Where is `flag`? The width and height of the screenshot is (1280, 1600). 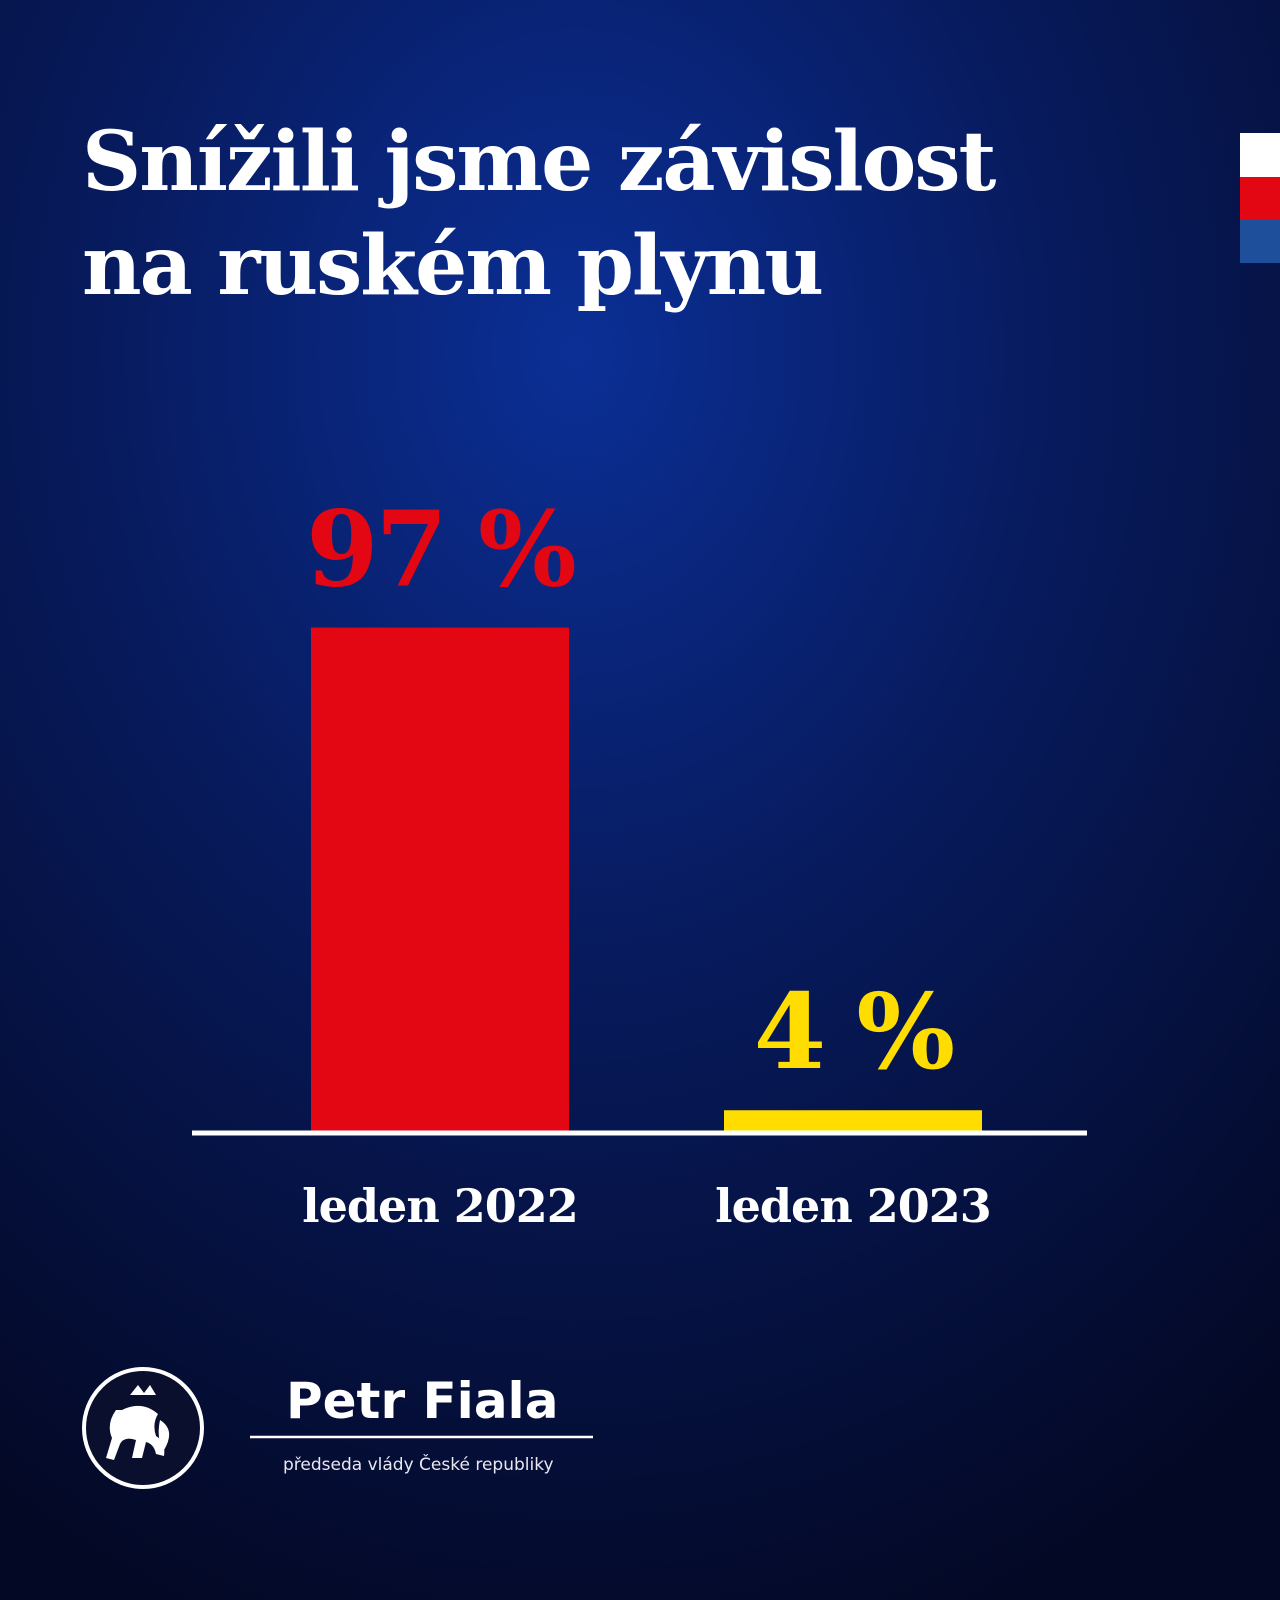 flag is located at coordinates (1260, 198).